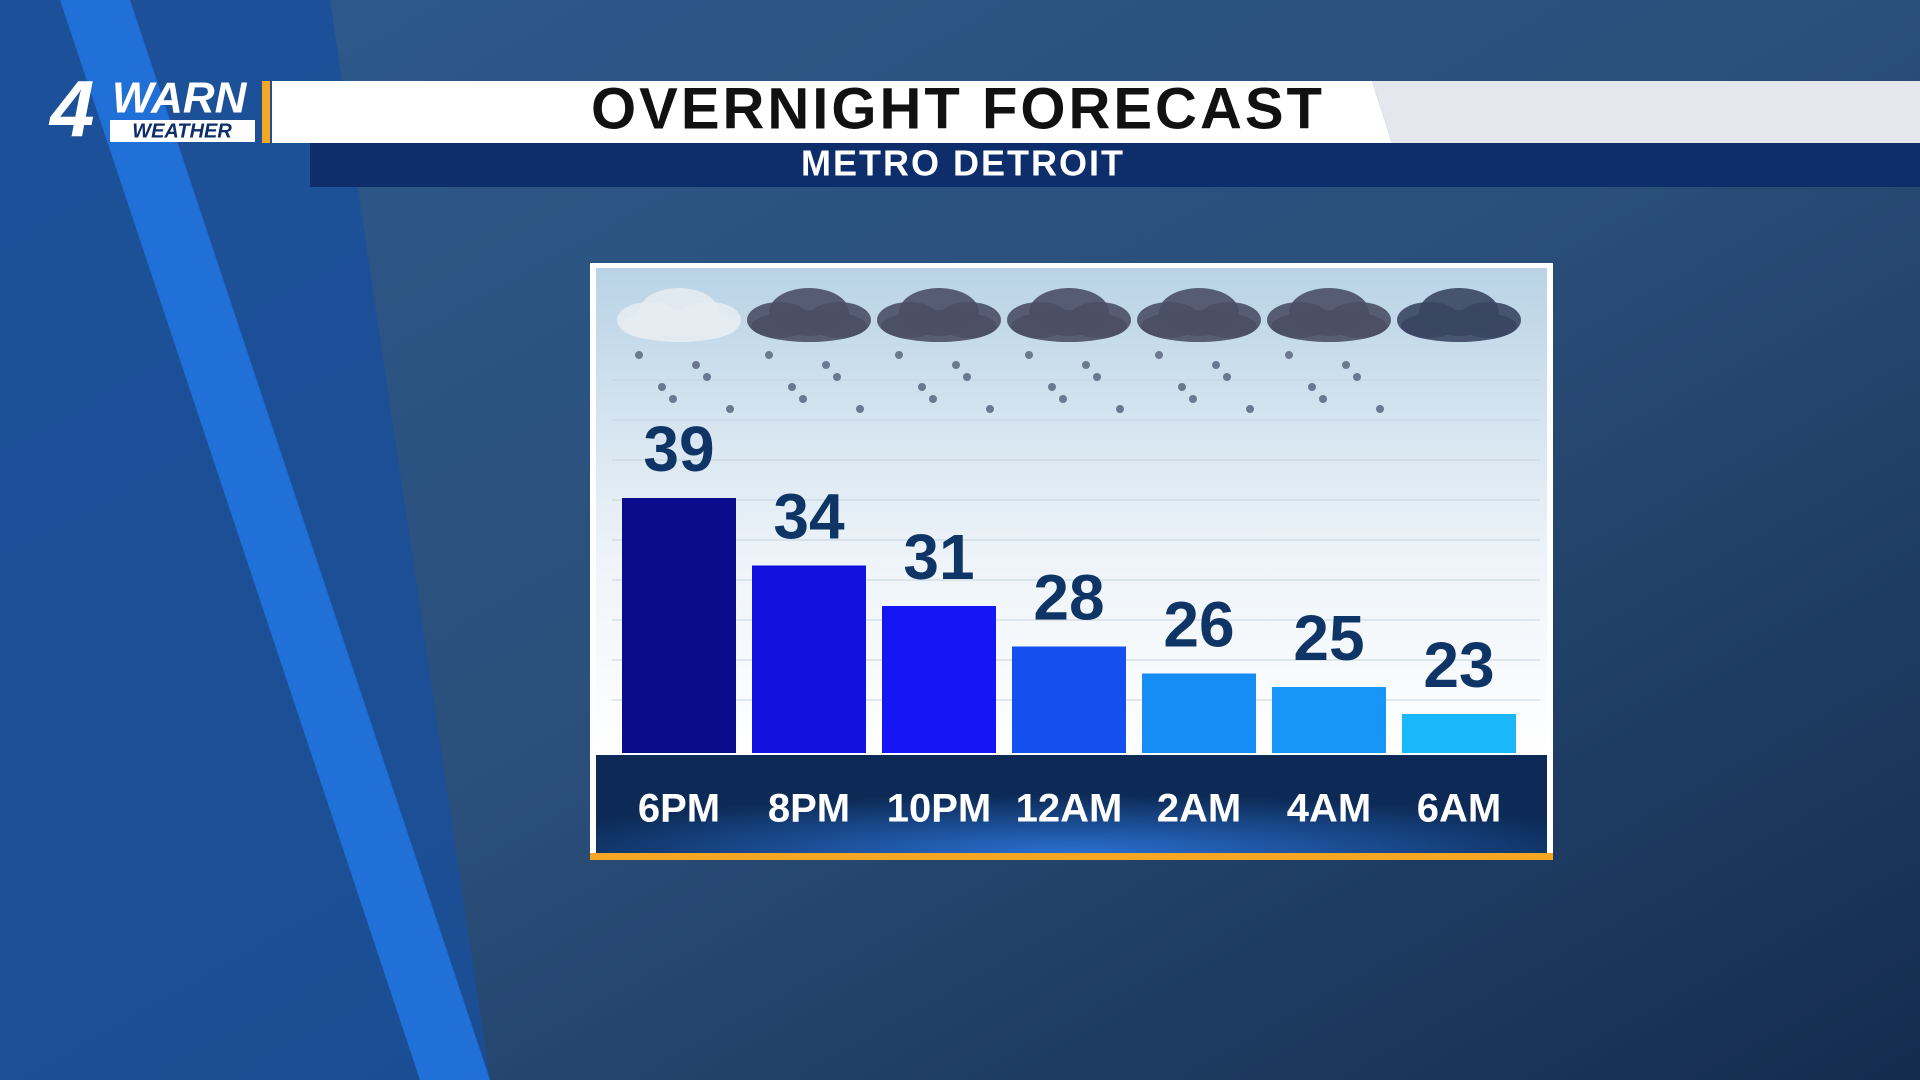 The image size is (1920, 1080). What do you see at coordinates (679, 809) in the screenshot?
I see `x-tick-label: 6PM` at bounding box center [679, 809].